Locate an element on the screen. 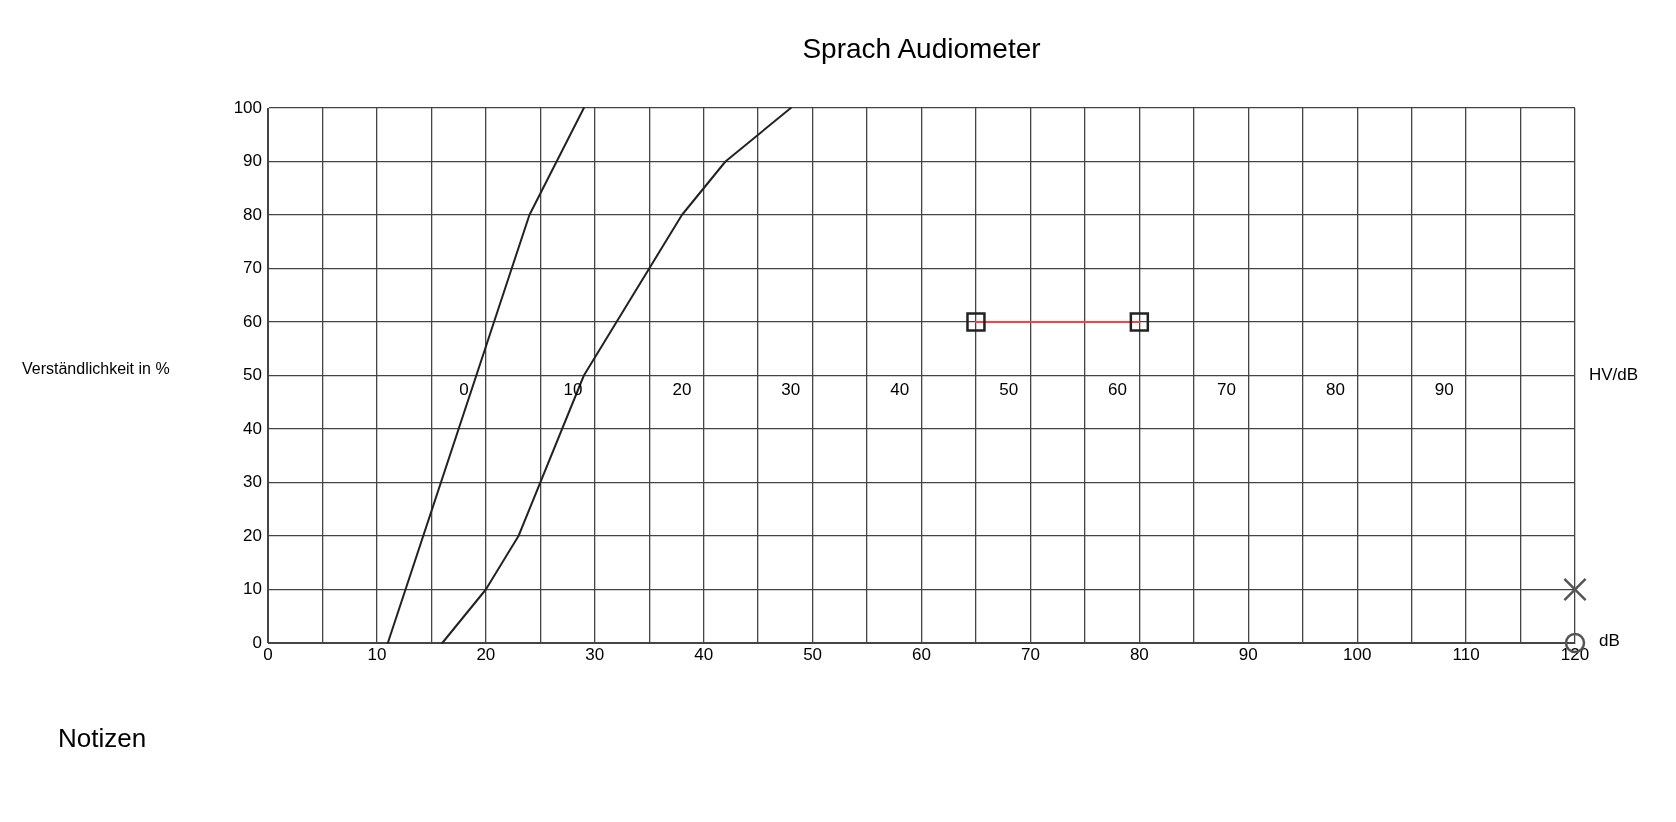 This screenshot has width=1676, height=822. x2-tick-label: 60 is located at coordinates (1118, 389).